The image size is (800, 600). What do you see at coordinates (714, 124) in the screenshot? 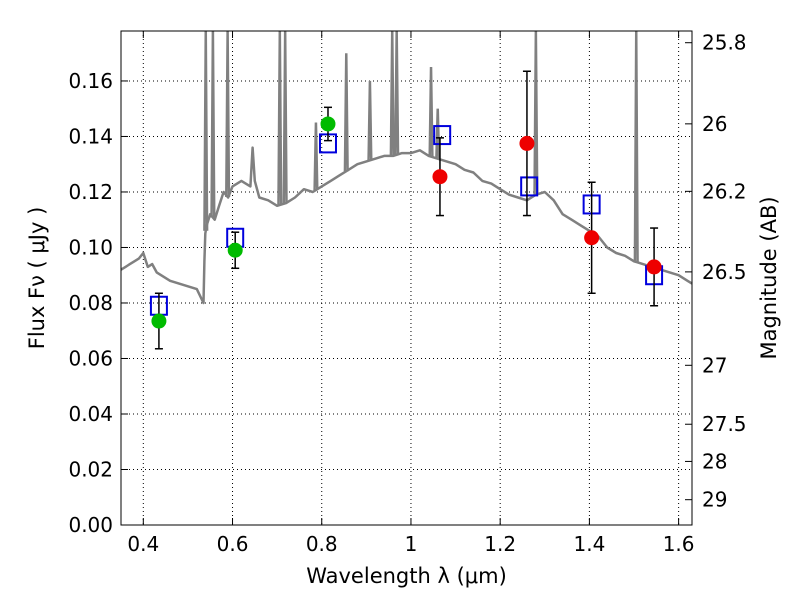
I see `y2-tick-label: 26` at bounding box center [714, 124].